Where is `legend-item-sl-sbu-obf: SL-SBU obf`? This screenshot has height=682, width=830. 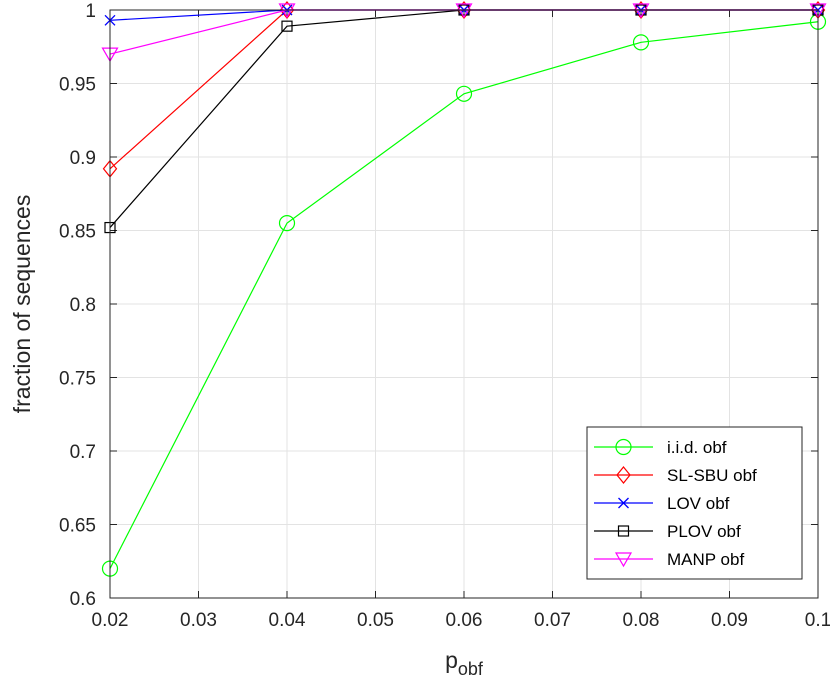 legend-item-sl-sbu-obf: SL-SBU obf is located at coordinates (675, 475).